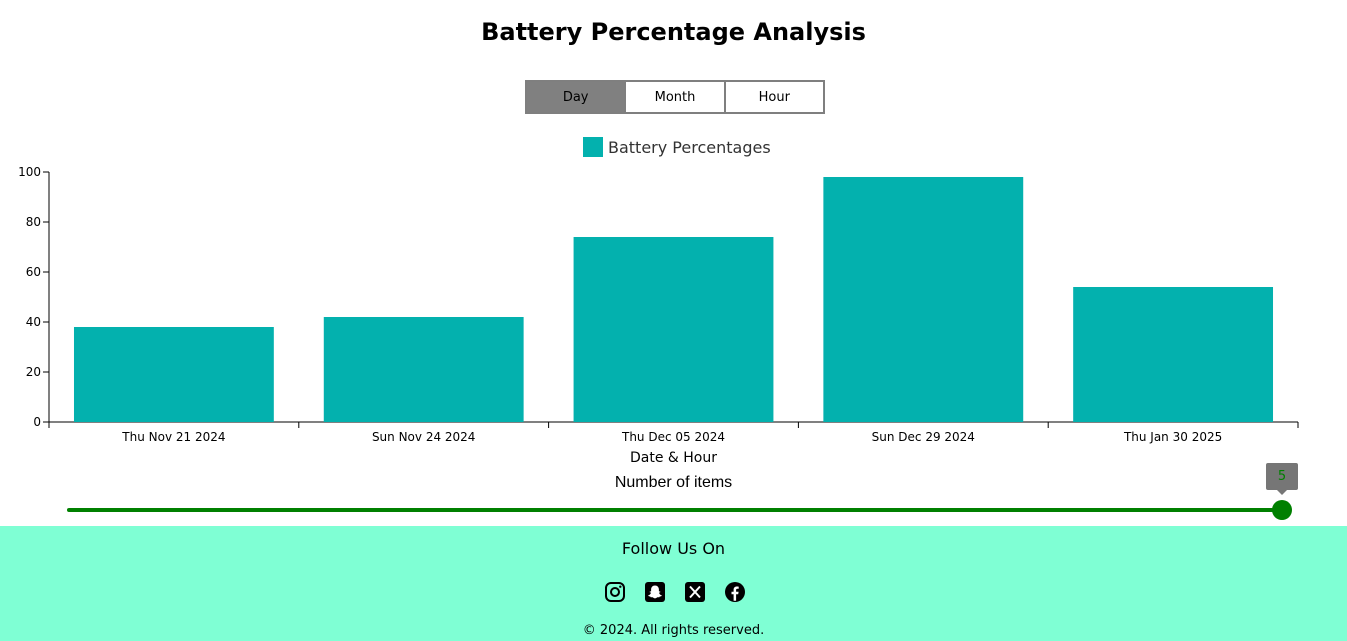 The width and height of the screenshot is (1347, 641). I want to click on page-title: Battery Percentage Analysis, so click(673, 32).